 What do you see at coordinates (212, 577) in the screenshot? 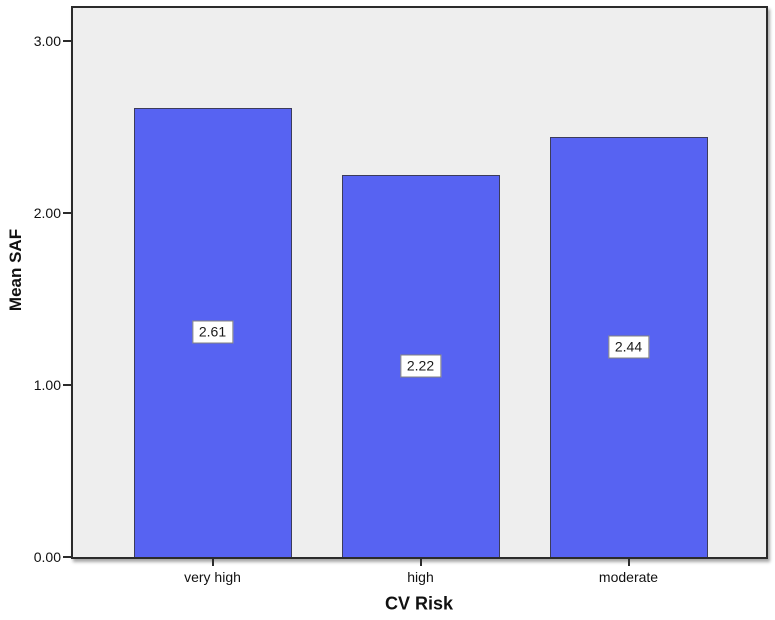
I see `x-axis-category-label: very high` at bounding box center [212, 577].